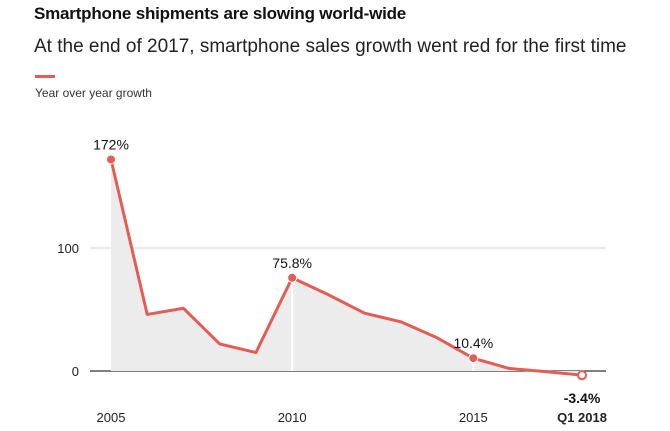  Describe the element at coordinates (45, 76) in the screenshot. I see `legend-swatch` at that location.